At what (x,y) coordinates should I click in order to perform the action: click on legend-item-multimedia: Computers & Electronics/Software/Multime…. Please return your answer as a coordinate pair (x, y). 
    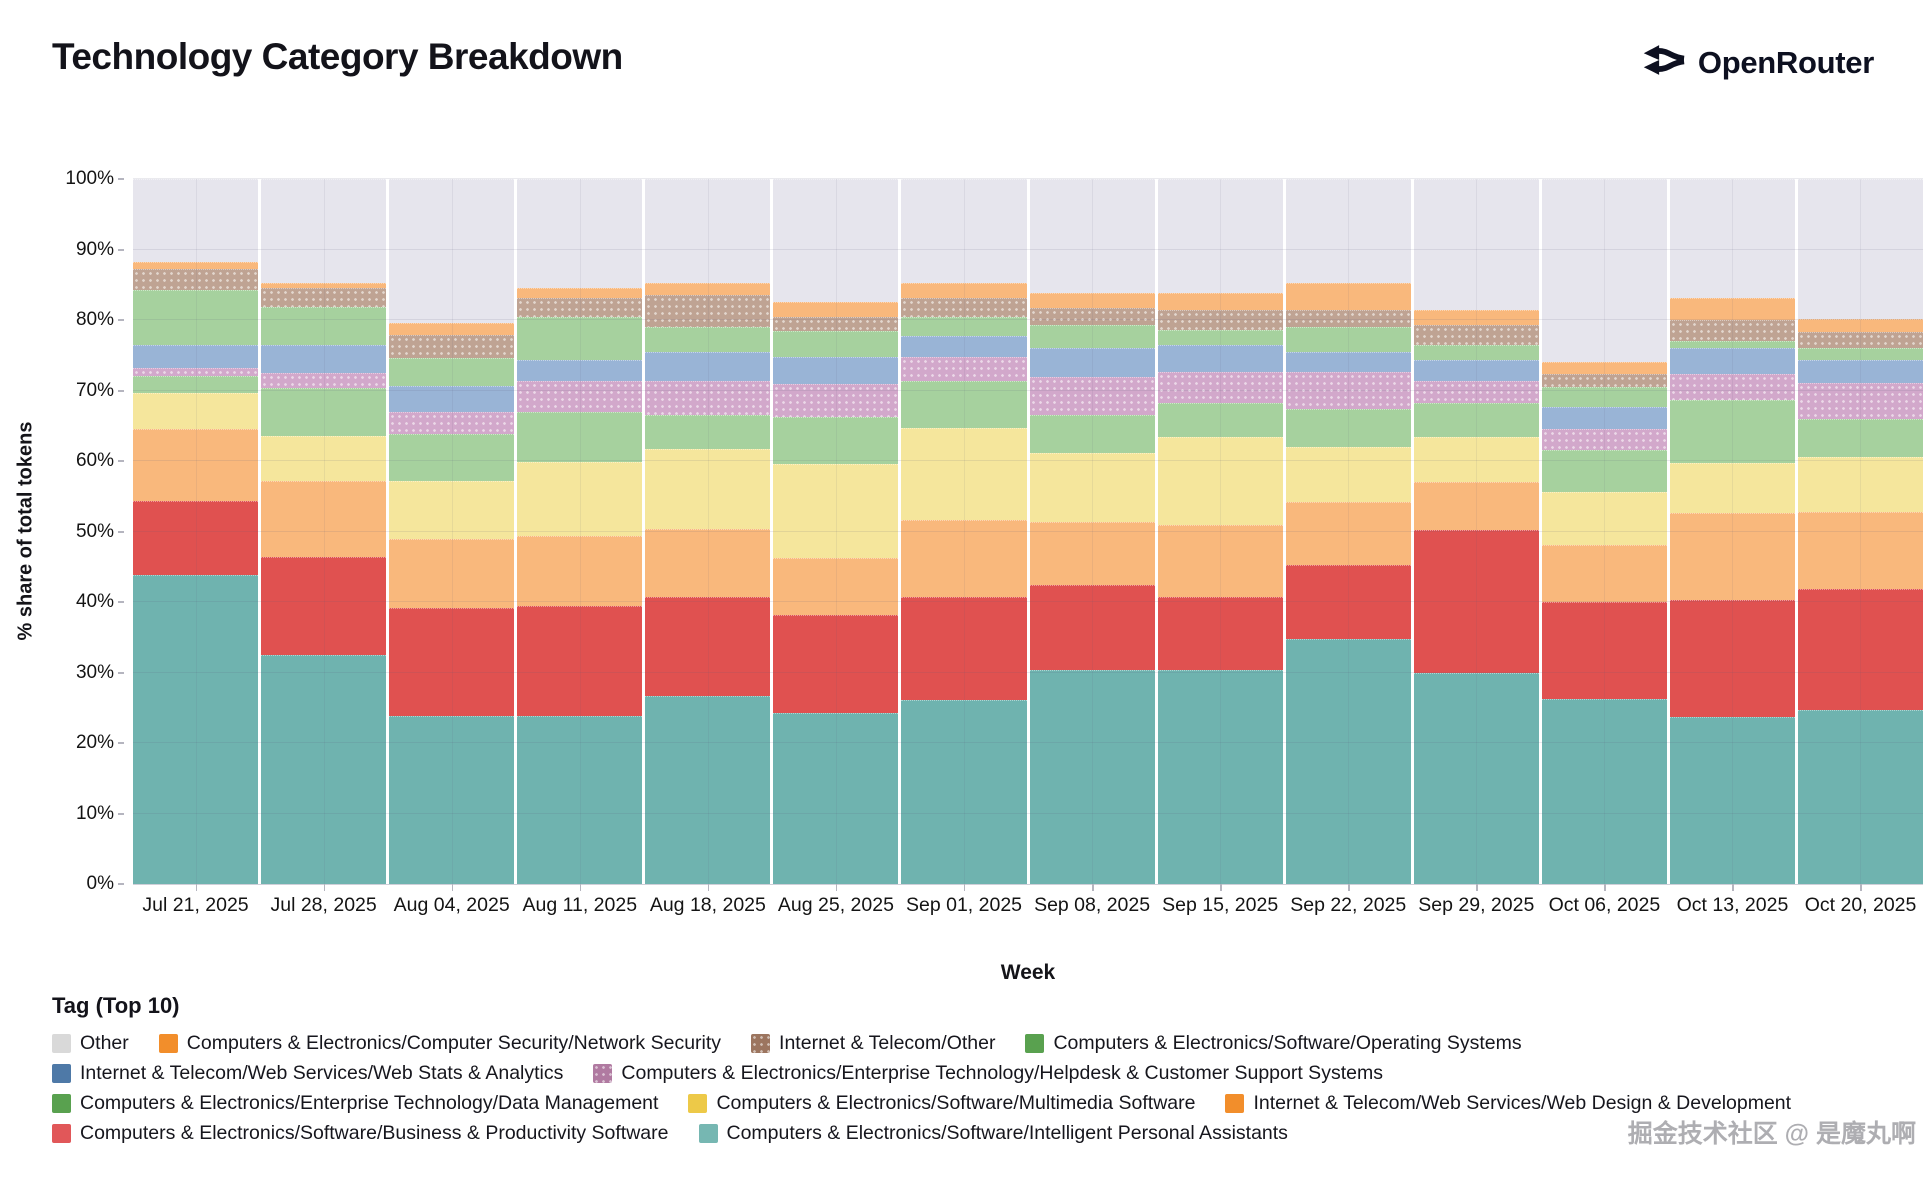
    Looking at the image, I should click on (941, 1103).